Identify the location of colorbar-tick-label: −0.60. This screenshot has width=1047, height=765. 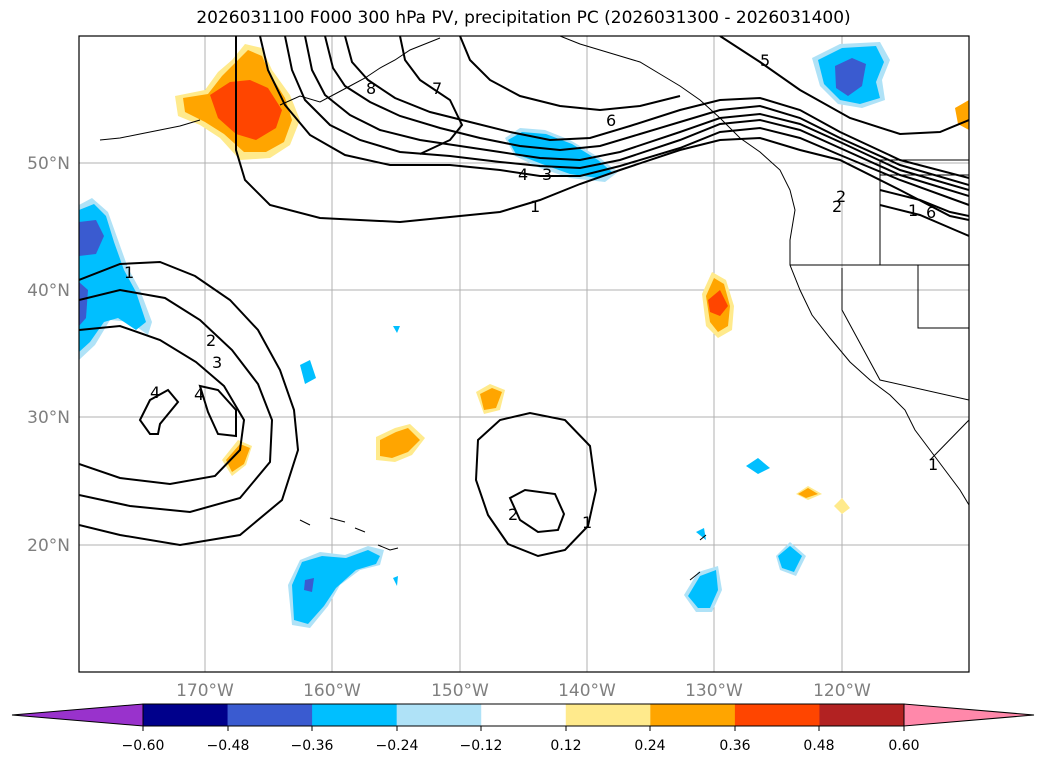
(143, 746).